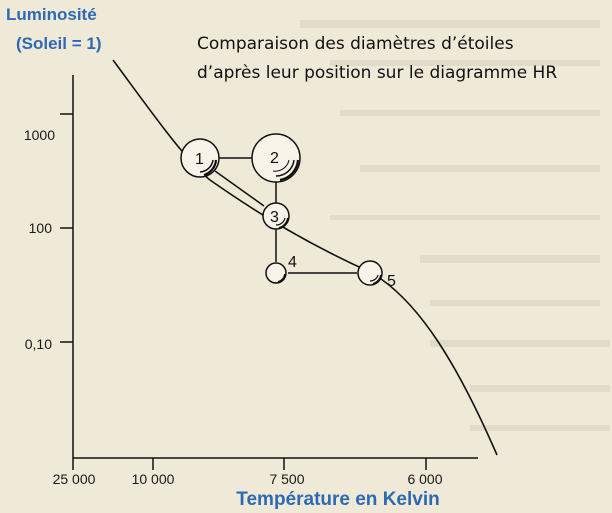 The width and height of the screenshot is (612, 513). Describe the element at coordinates (39, 135) in the screenshot. I see `y-tick-label-1000: 1000` at that location.